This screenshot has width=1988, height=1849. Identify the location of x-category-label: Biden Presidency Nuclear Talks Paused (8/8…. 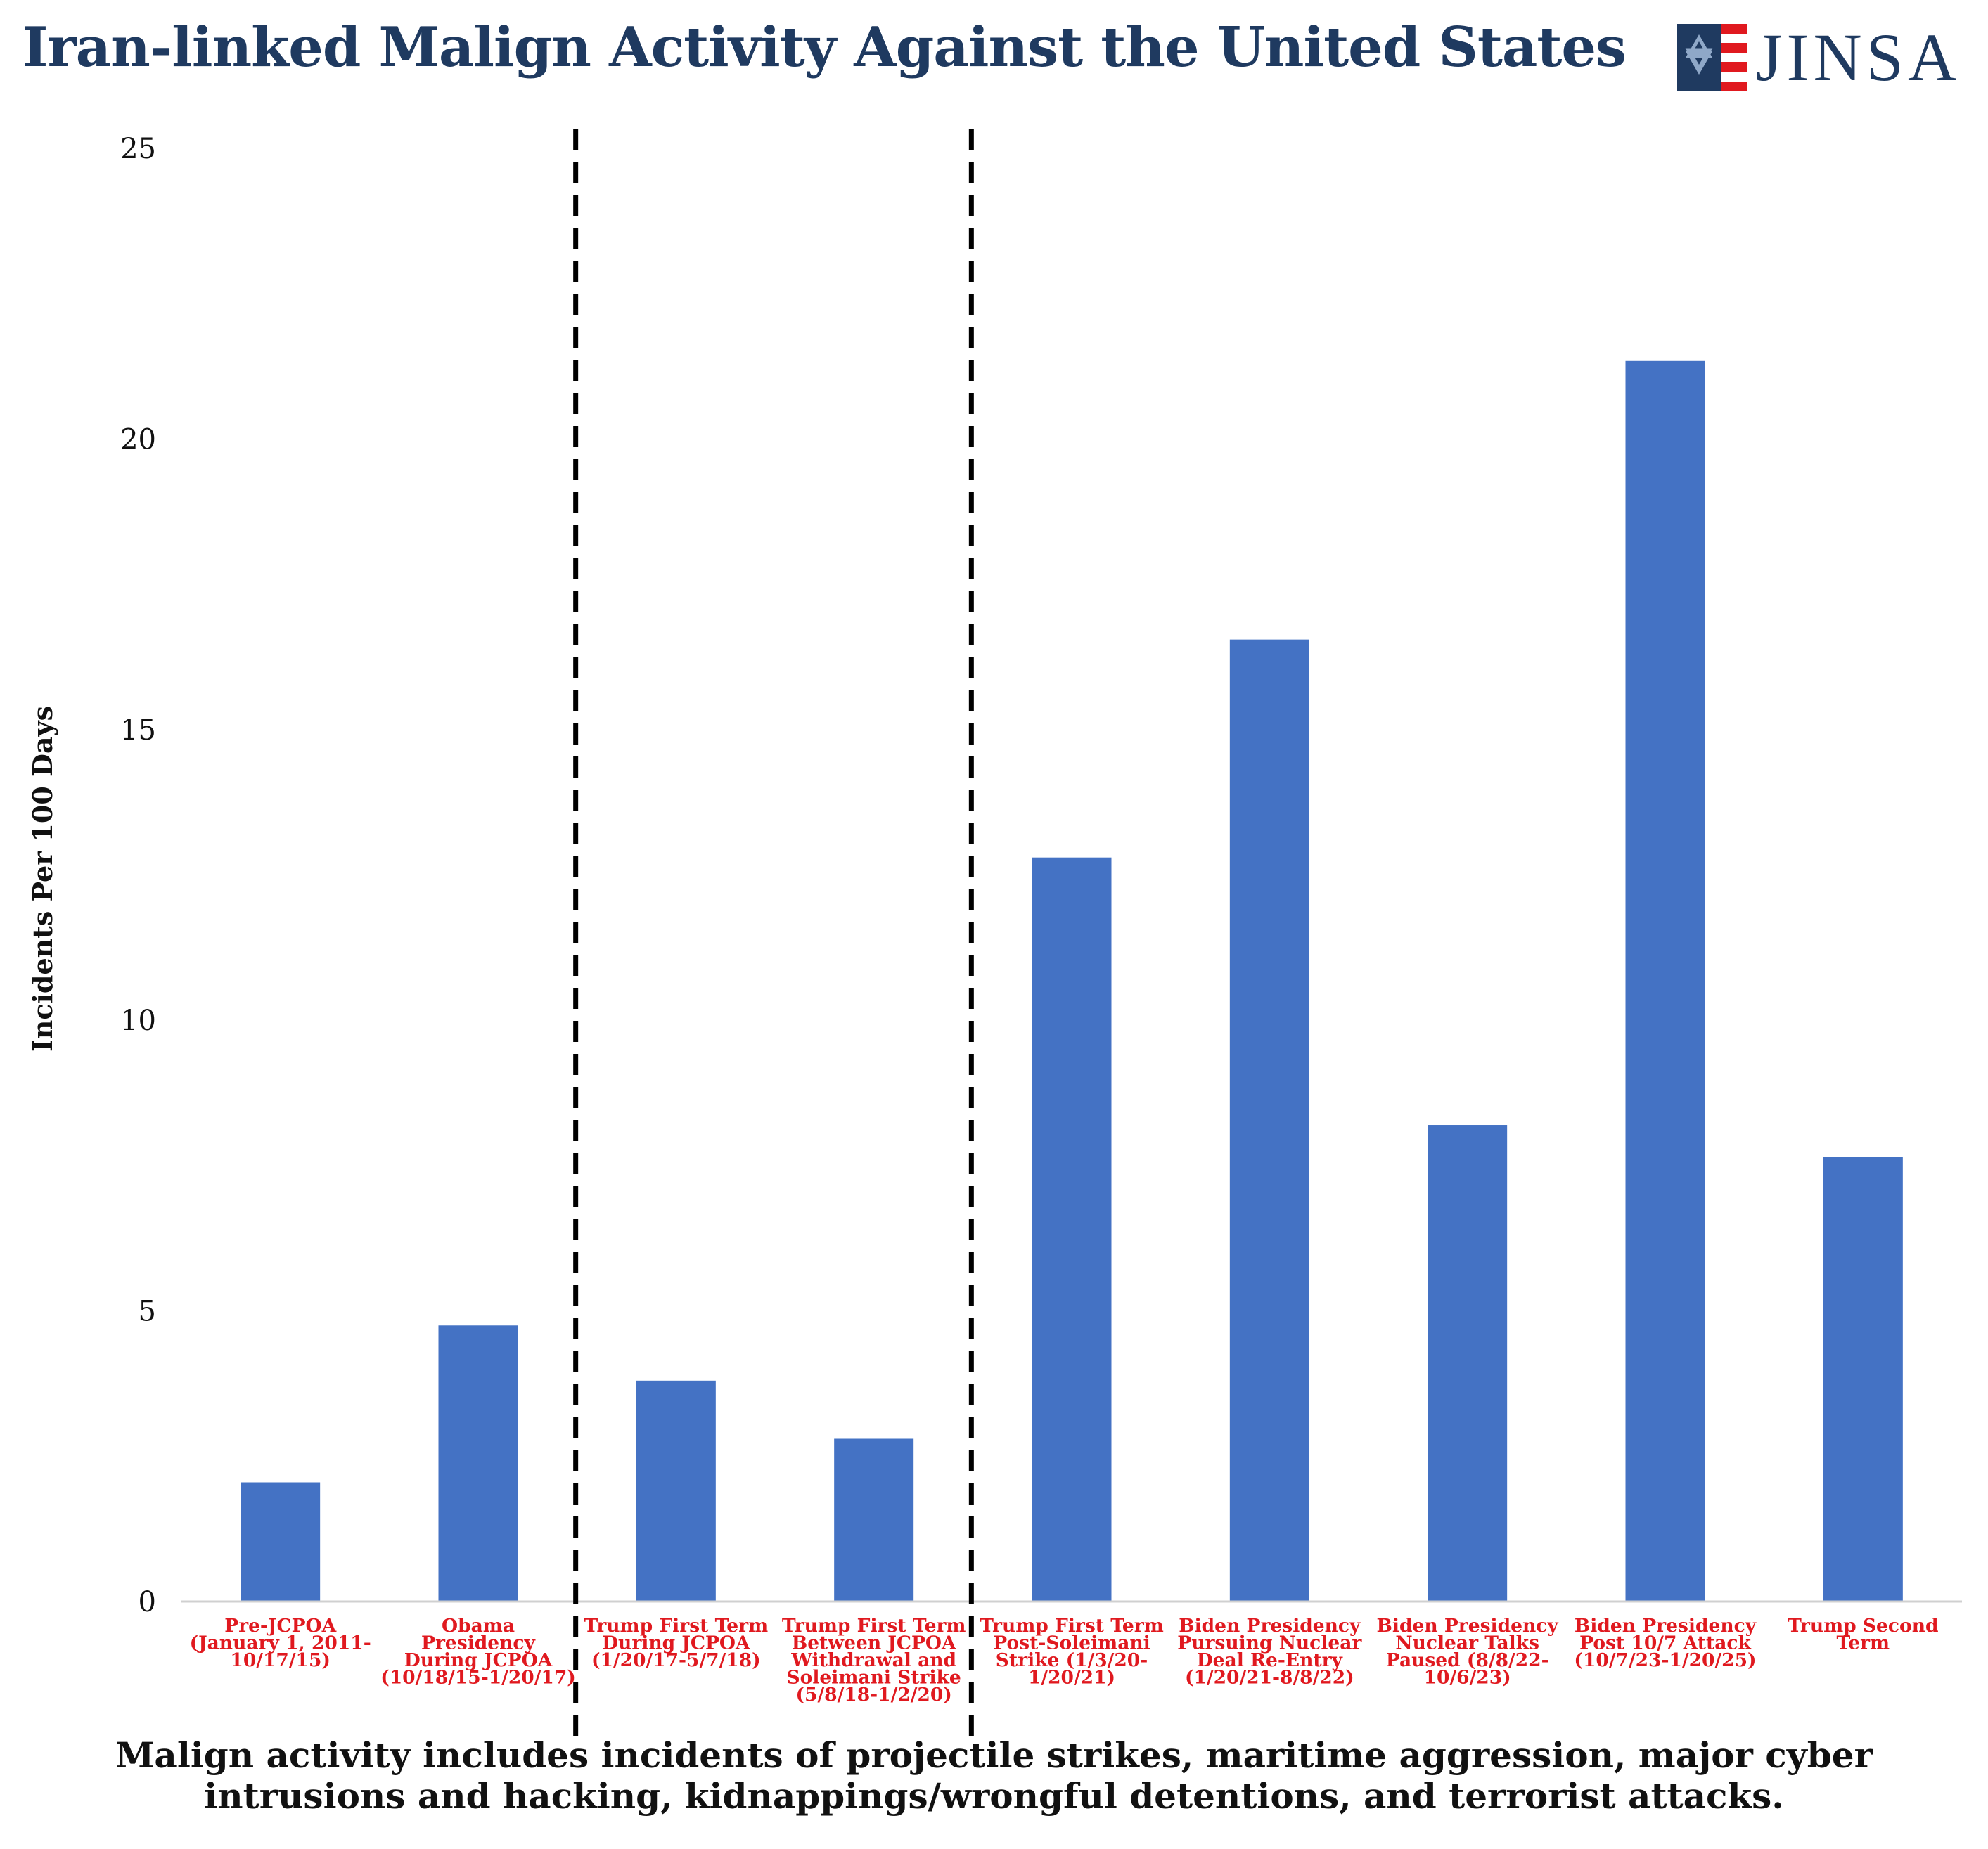
(1468, 1652).